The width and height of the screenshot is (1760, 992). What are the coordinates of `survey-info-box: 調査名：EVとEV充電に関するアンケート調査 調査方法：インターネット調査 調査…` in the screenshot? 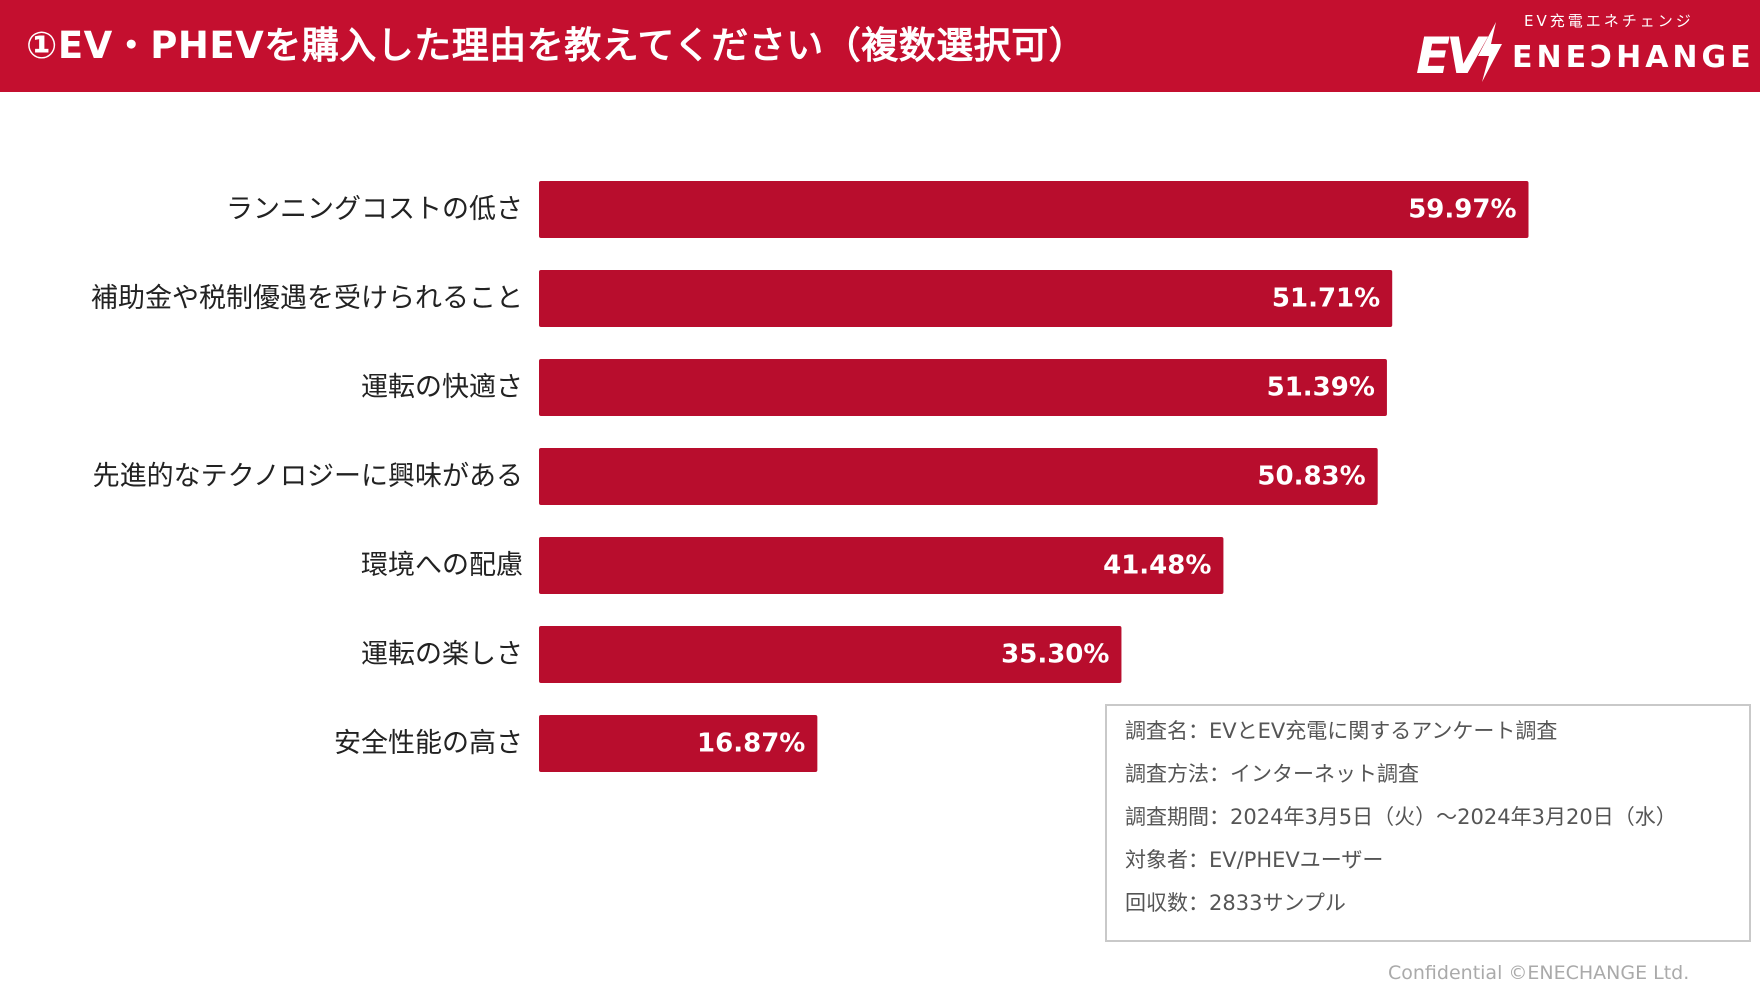 It's located at (1428, 823).